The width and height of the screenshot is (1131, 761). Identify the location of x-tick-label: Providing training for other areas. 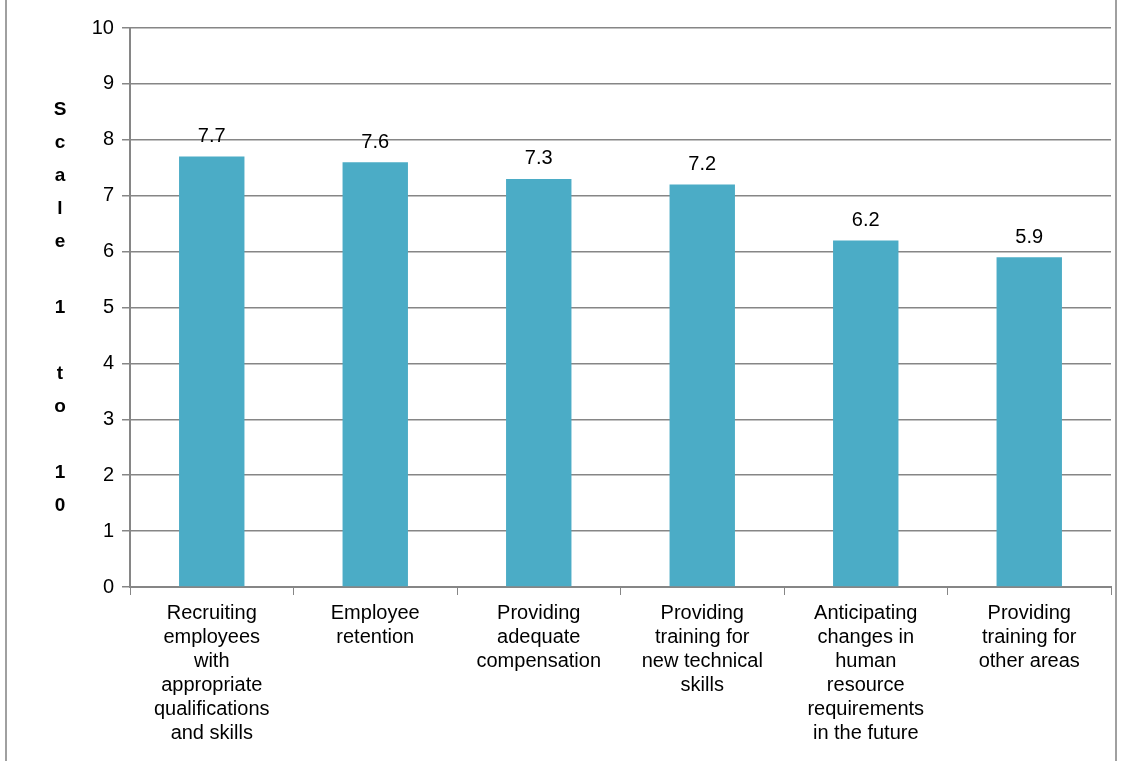
(1029, 635).